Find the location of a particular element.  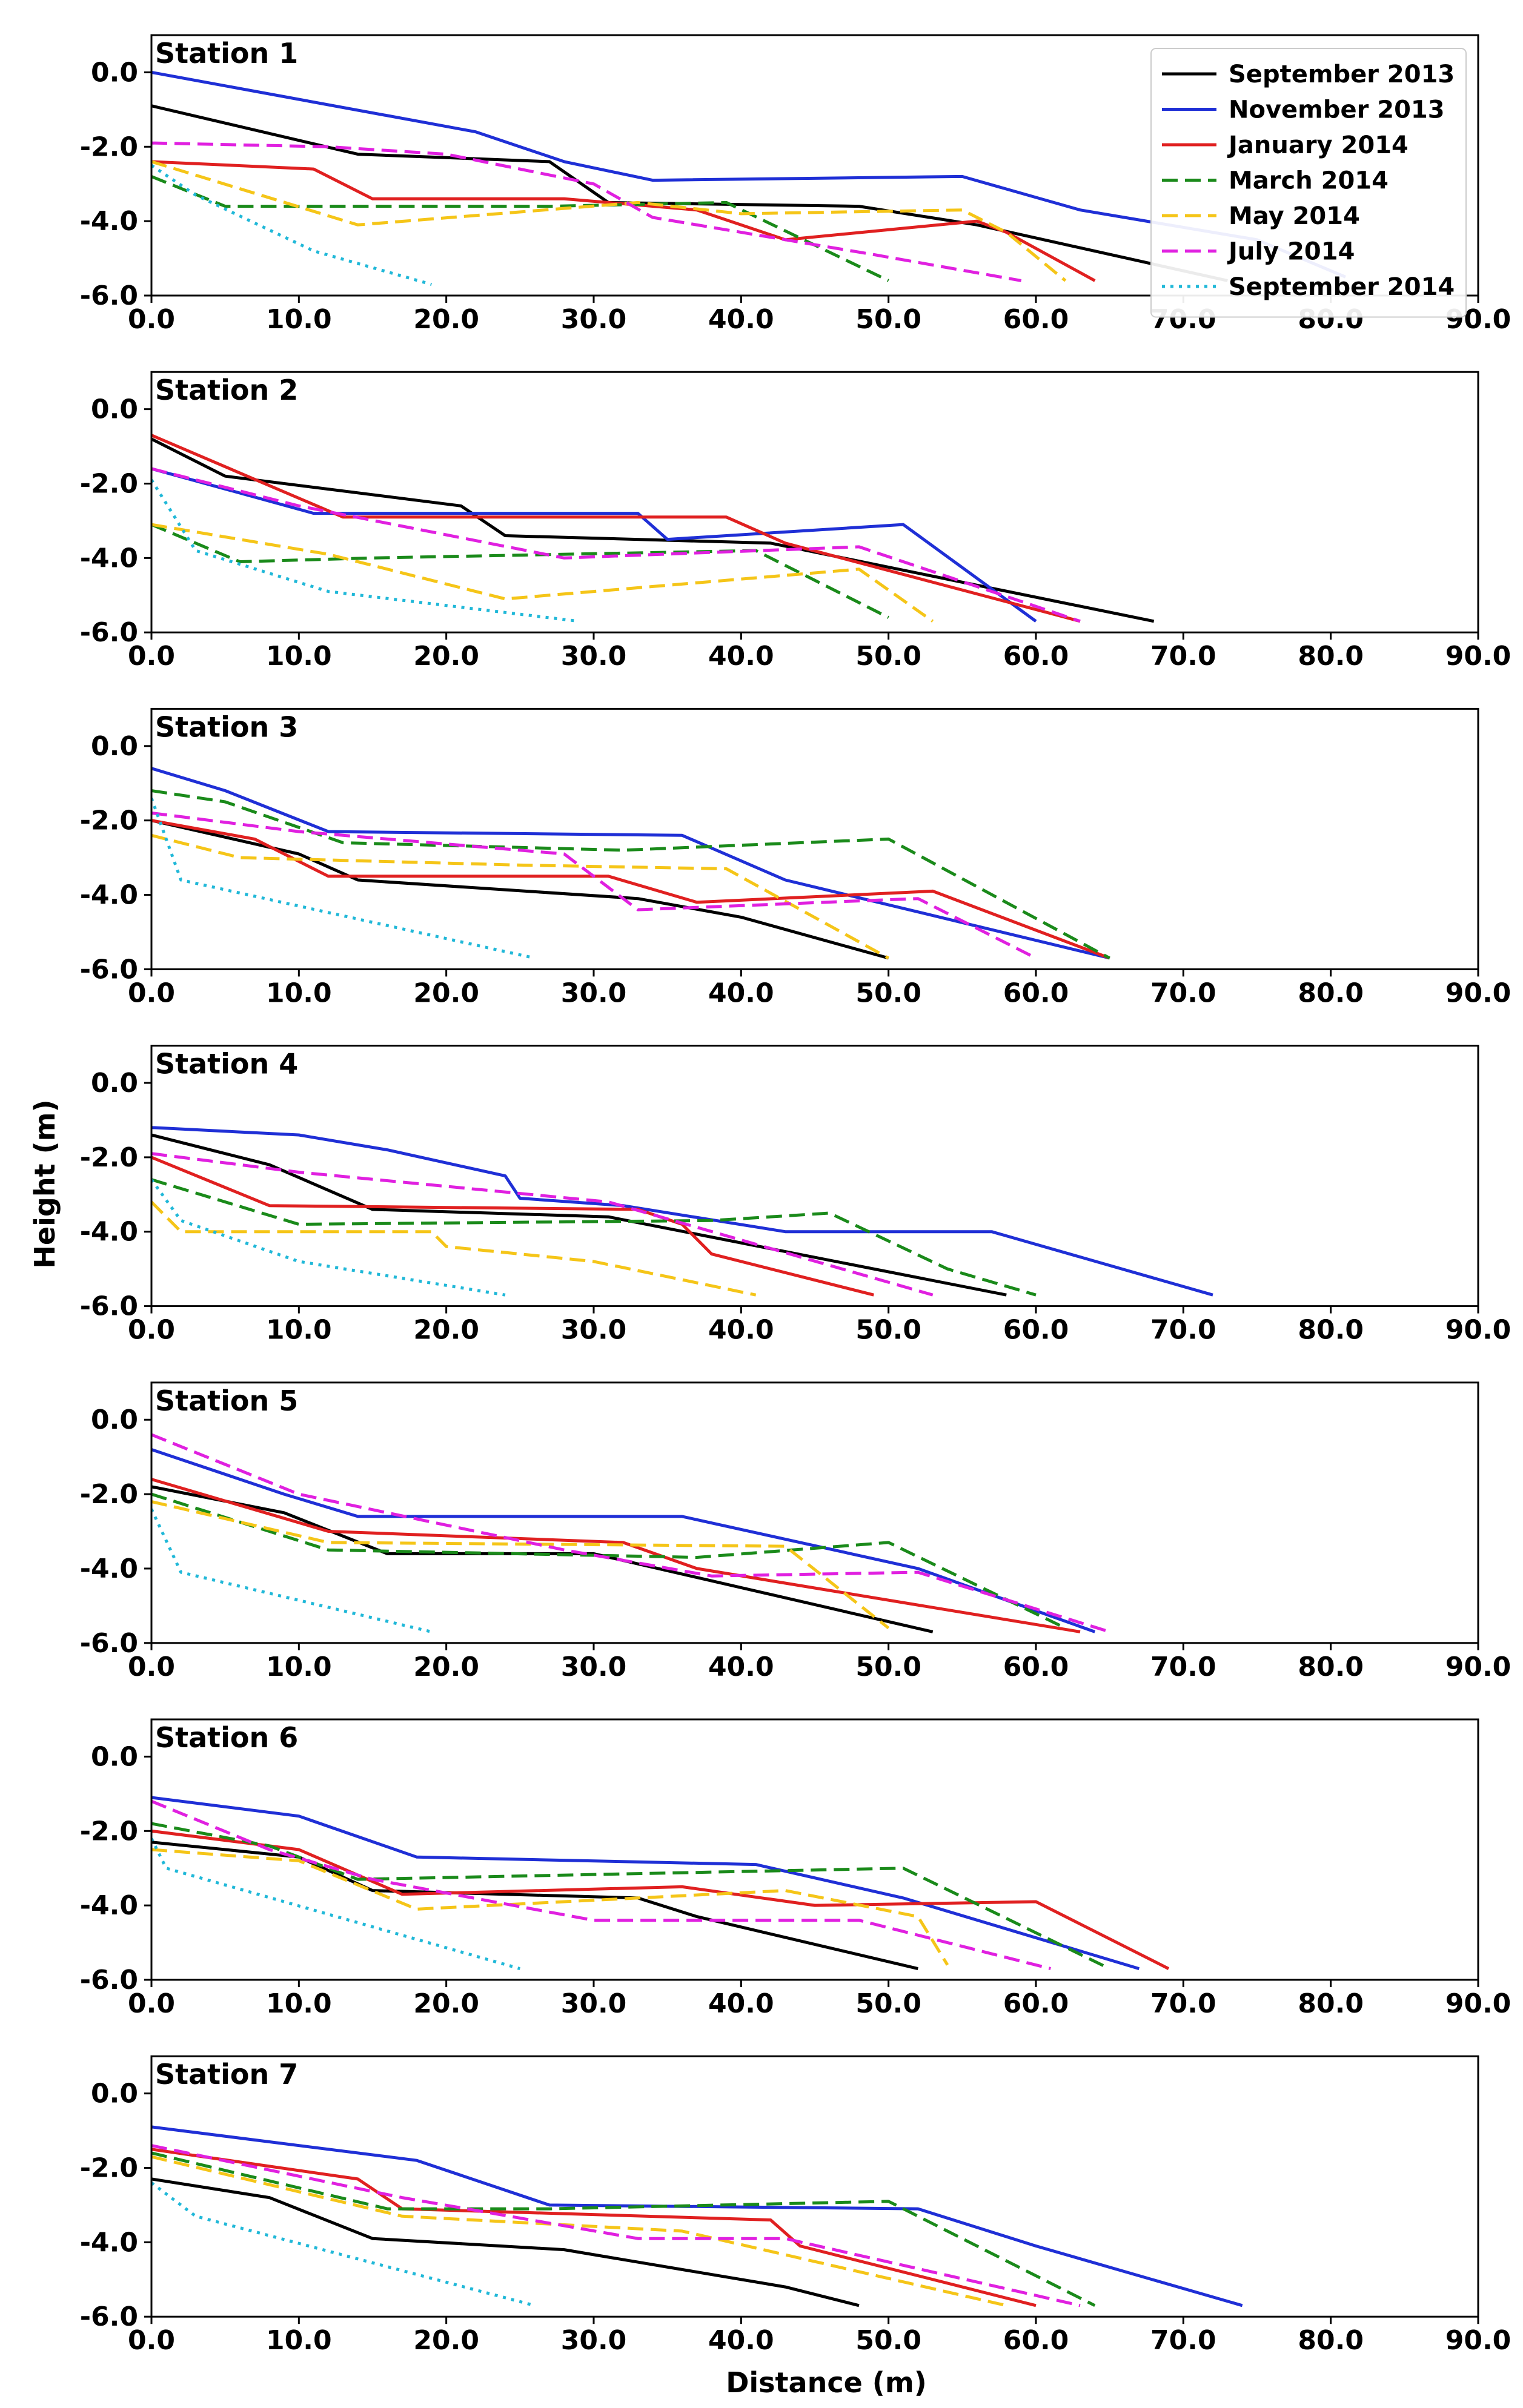

station-6-x-tick-label: 10.0 is located at coordinates (299, 2003).